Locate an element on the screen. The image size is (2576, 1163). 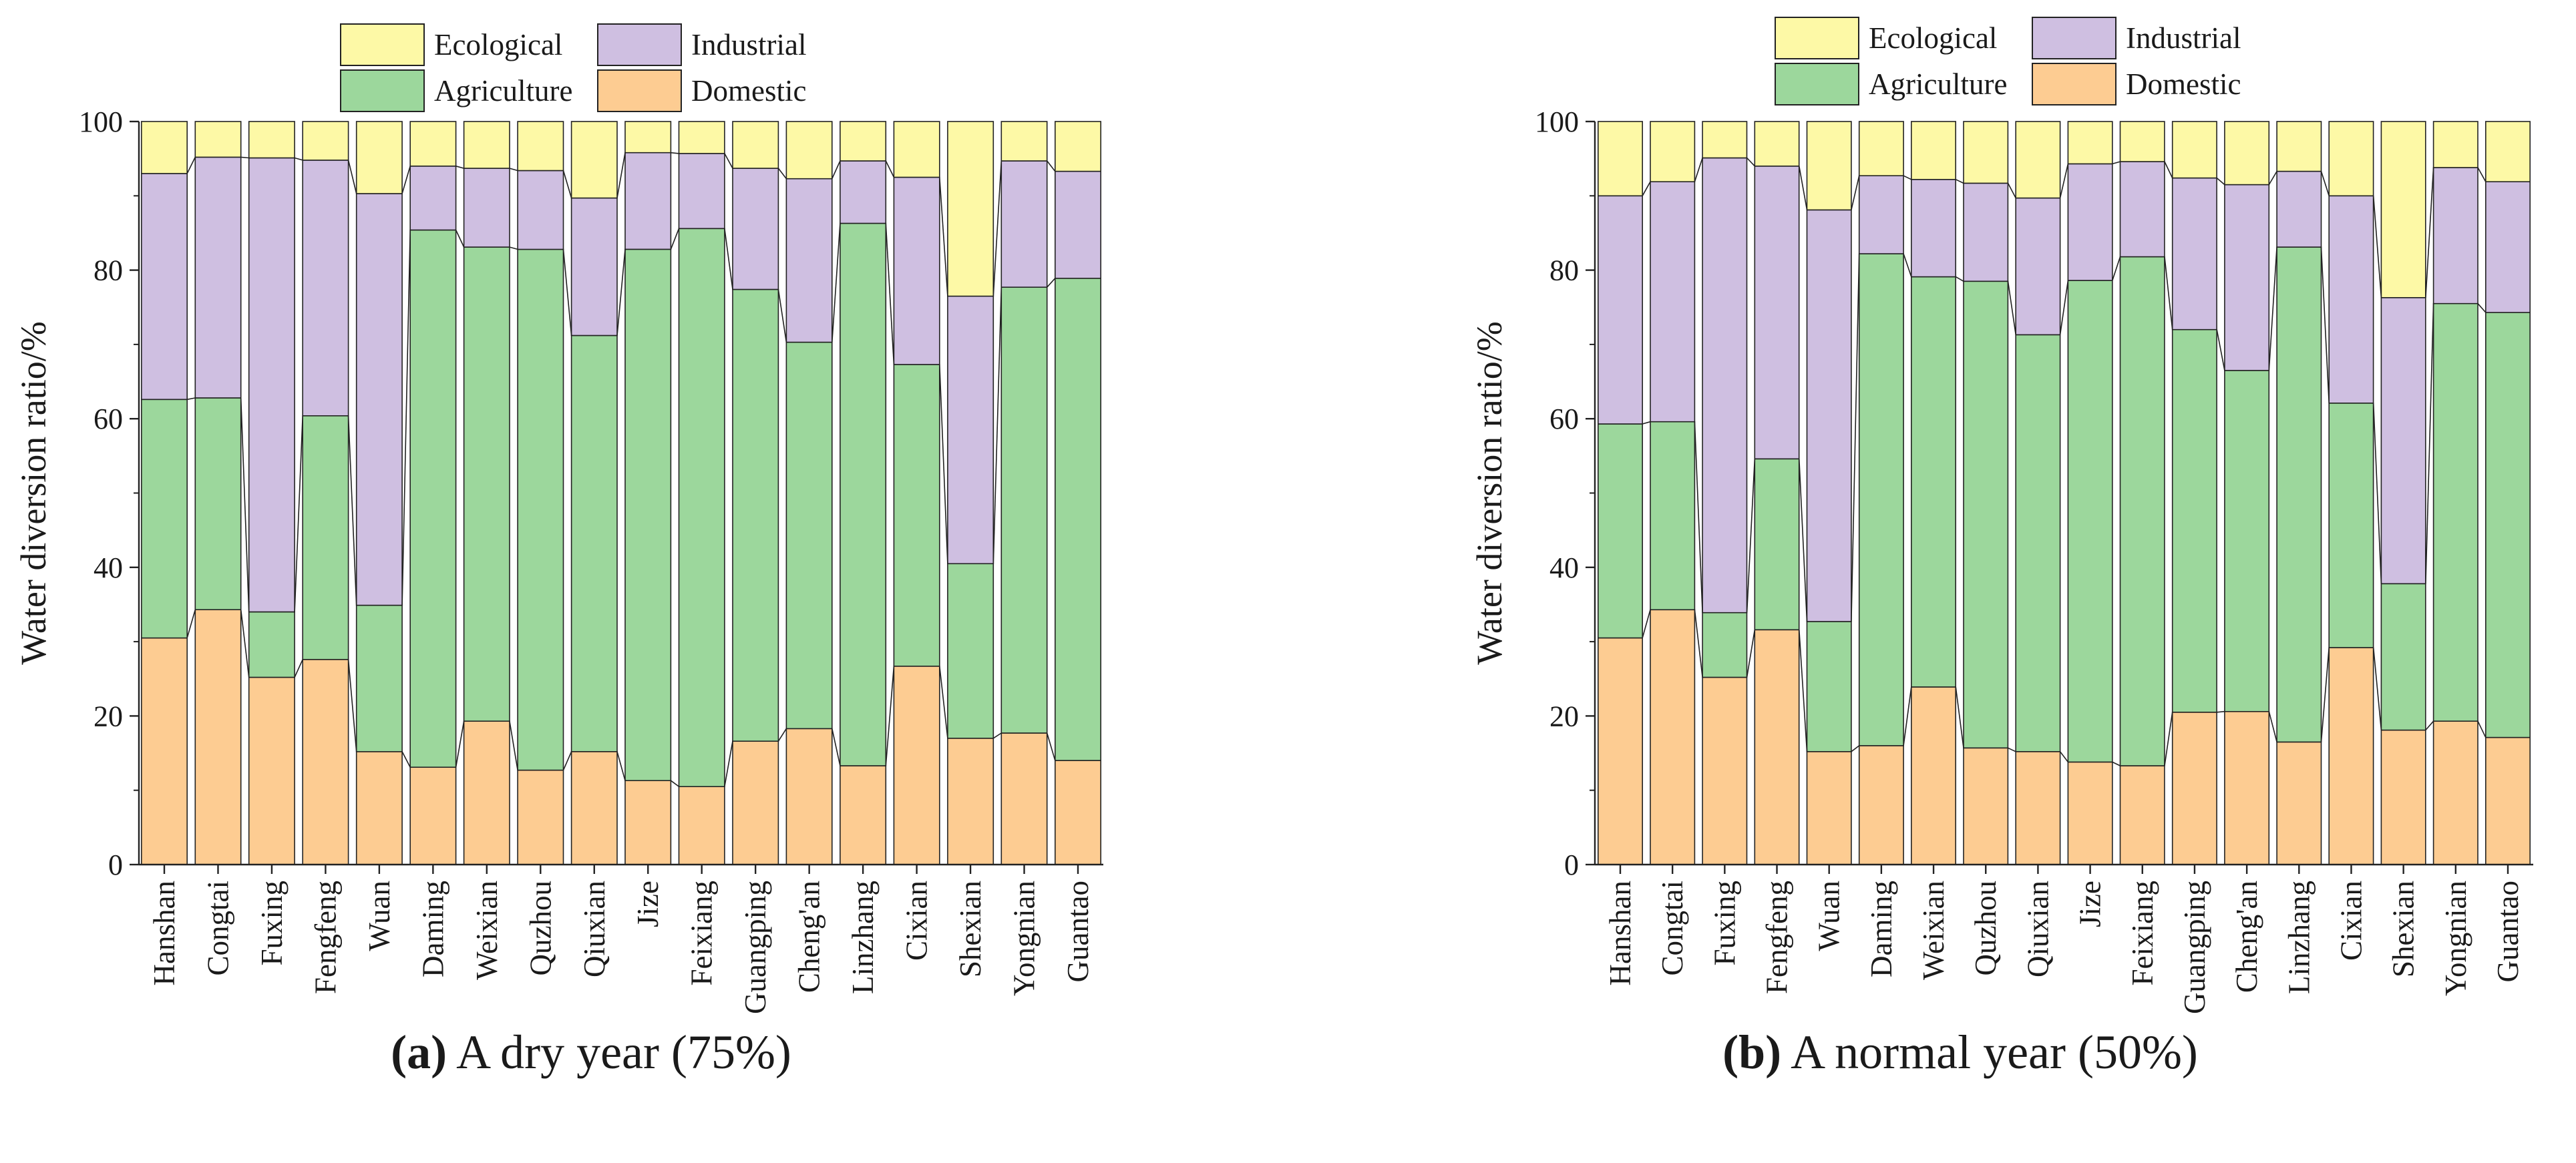
y-tick-label-20: 20 is located at coordinates (108, 716).